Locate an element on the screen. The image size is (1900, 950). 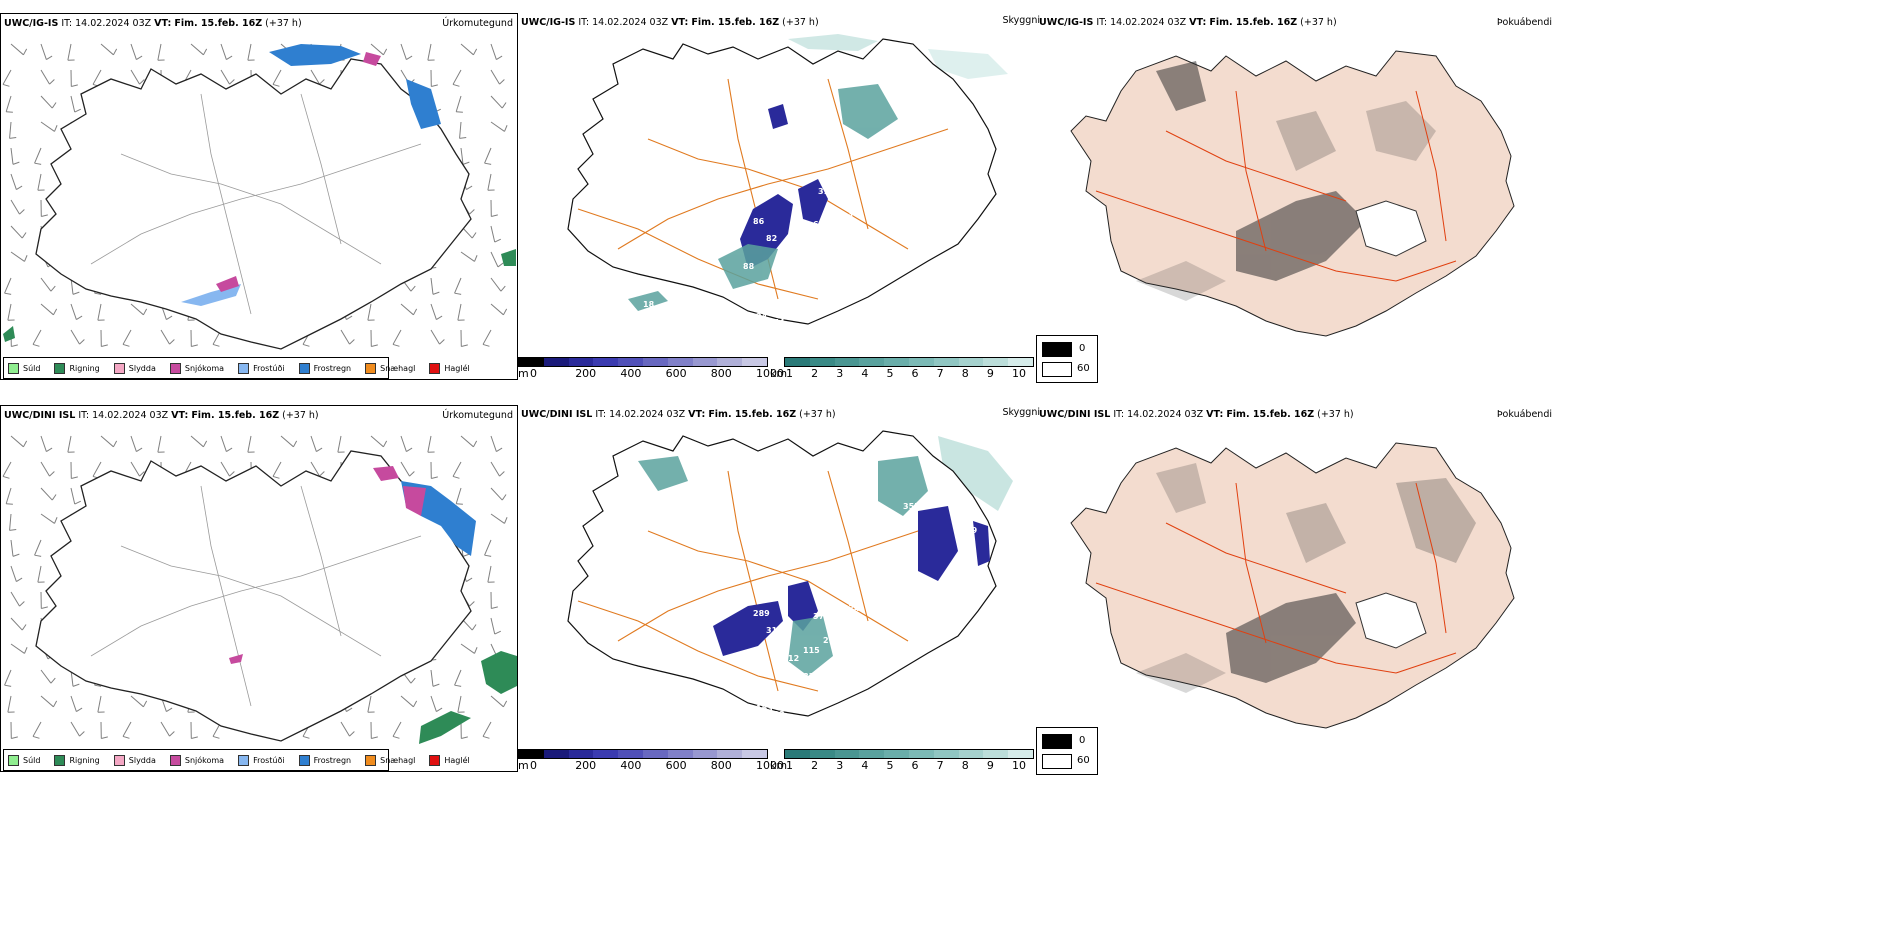
visibility-value: 23 is located at coordinates (908, 114).